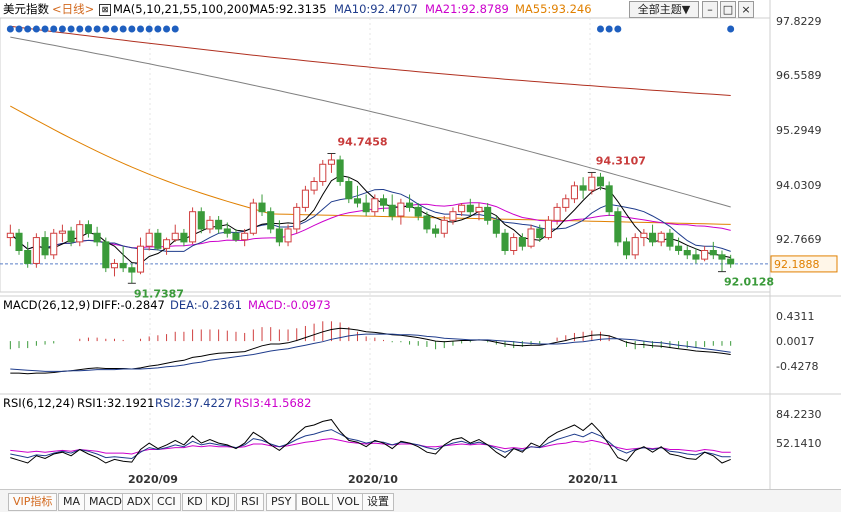 The width and height of the screenshot is (841, 512). What do you see at coordinates (153, 479) in the screenshot?
I see `x-tick-label: 2020/09` at bounding box center [153, 479].